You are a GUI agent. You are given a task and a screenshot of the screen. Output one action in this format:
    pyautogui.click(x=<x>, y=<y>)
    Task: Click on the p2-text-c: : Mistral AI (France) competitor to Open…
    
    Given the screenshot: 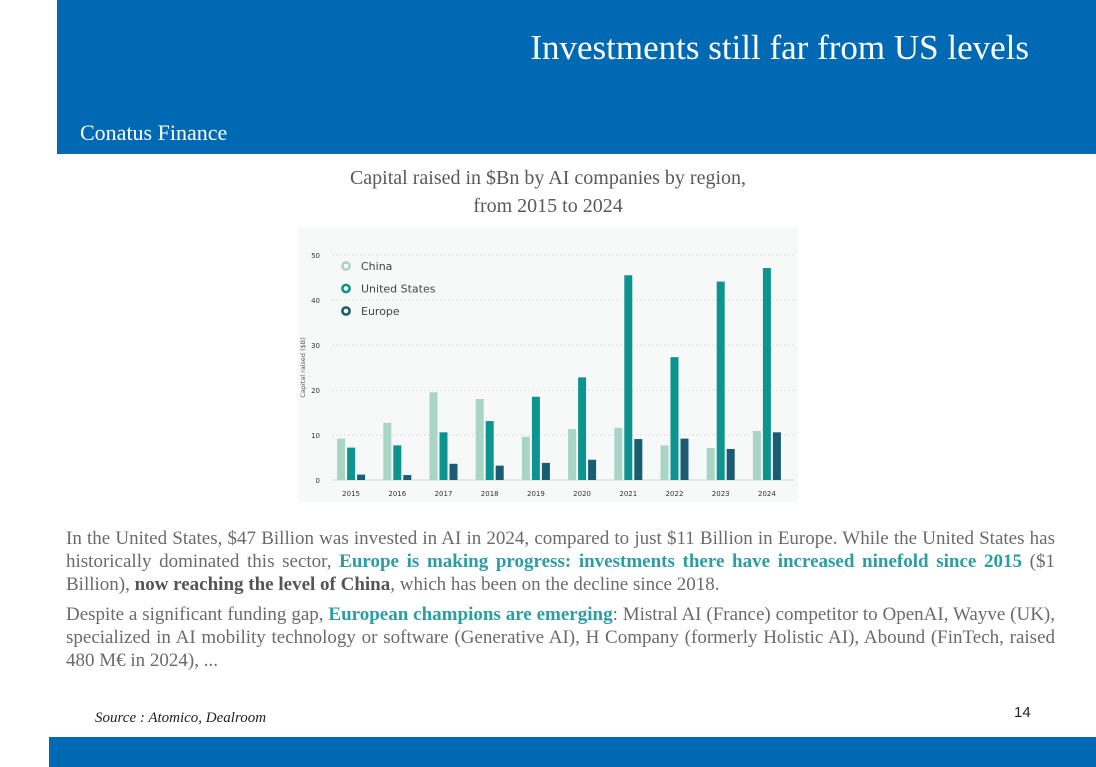 What is the action you would take?
    pyautogui.click(x=560, y=637)
    